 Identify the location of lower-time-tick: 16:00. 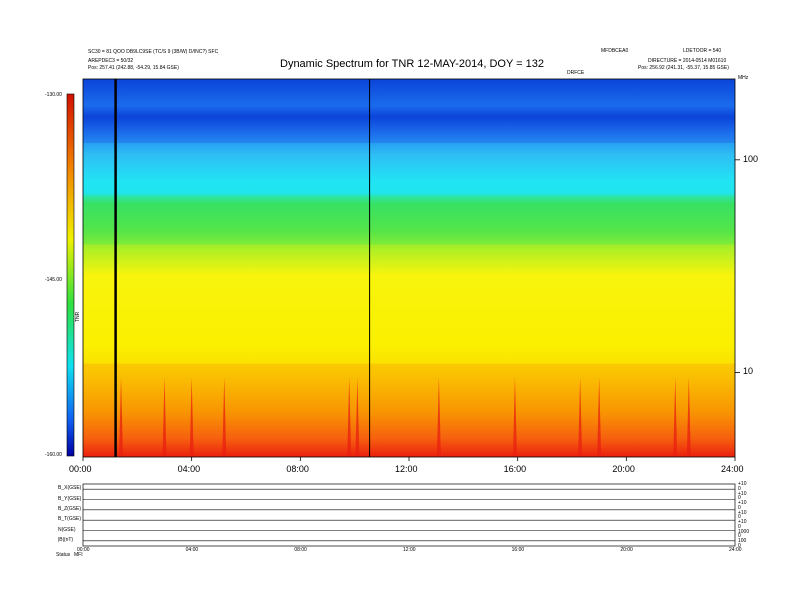
(518, 550).